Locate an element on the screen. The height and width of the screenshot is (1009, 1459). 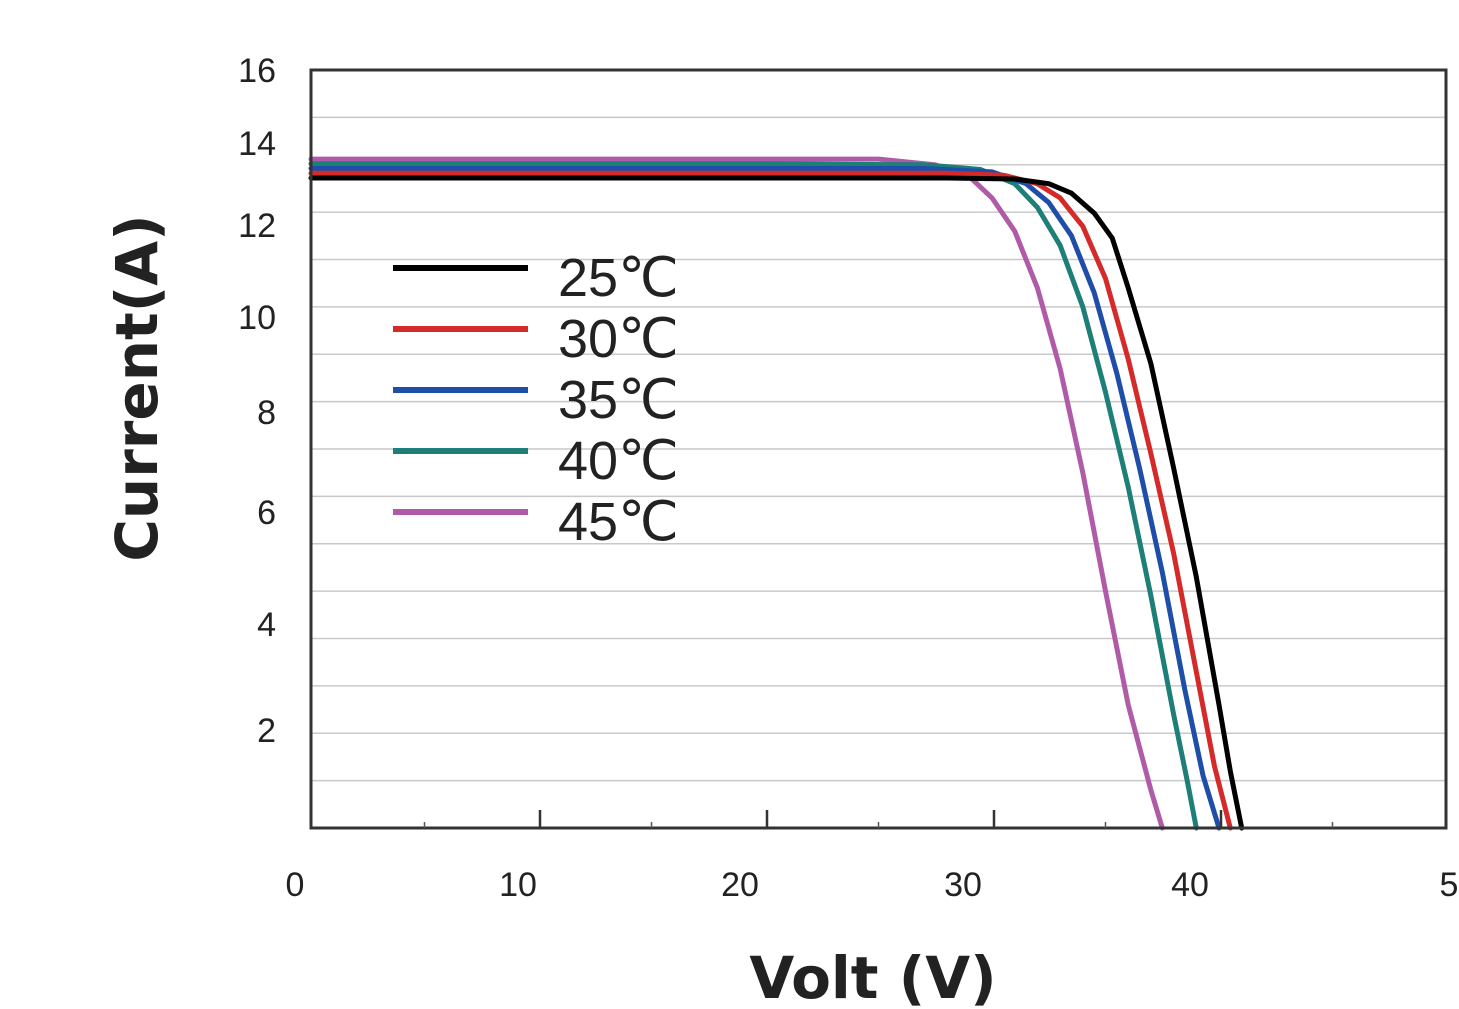
y-tick-label: 12 is located at coordinates (257, 226).